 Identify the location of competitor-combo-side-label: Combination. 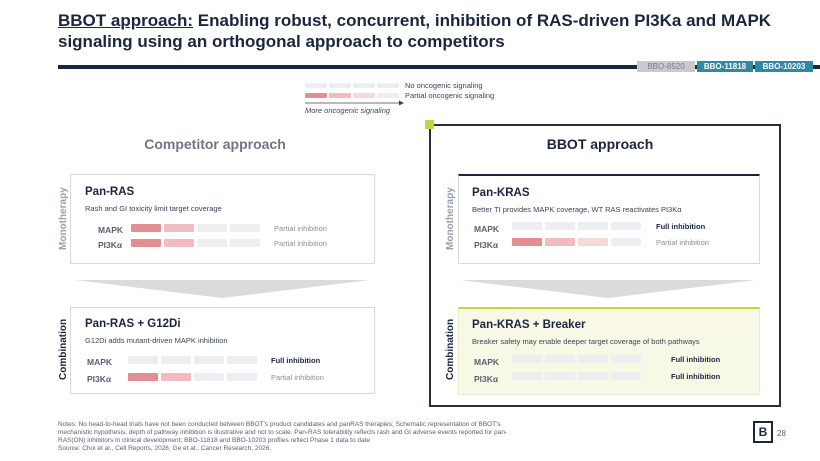
(63, 349).